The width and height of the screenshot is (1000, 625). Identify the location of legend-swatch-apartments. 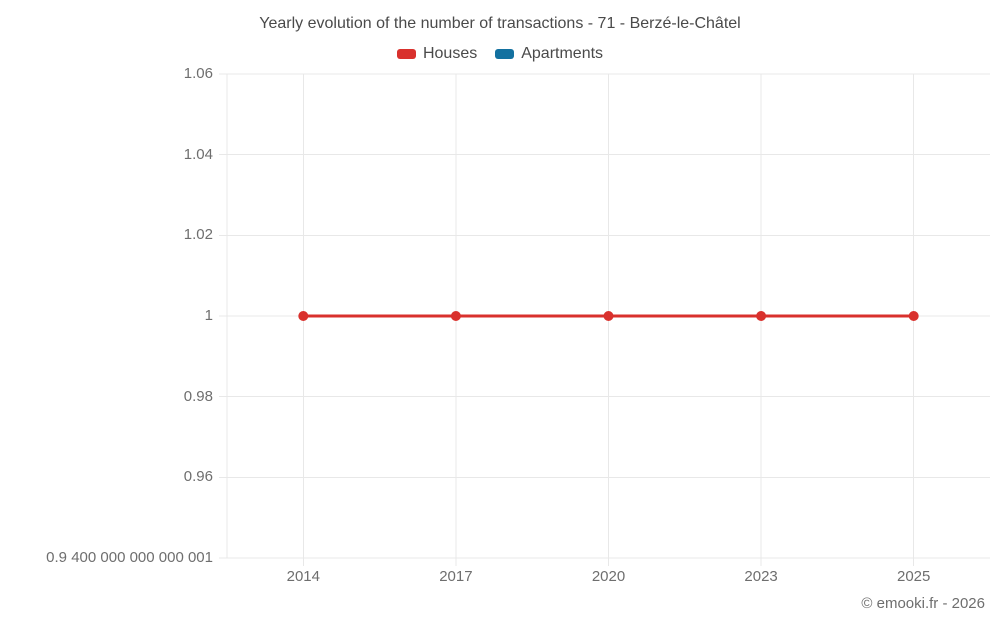
(505, 54).